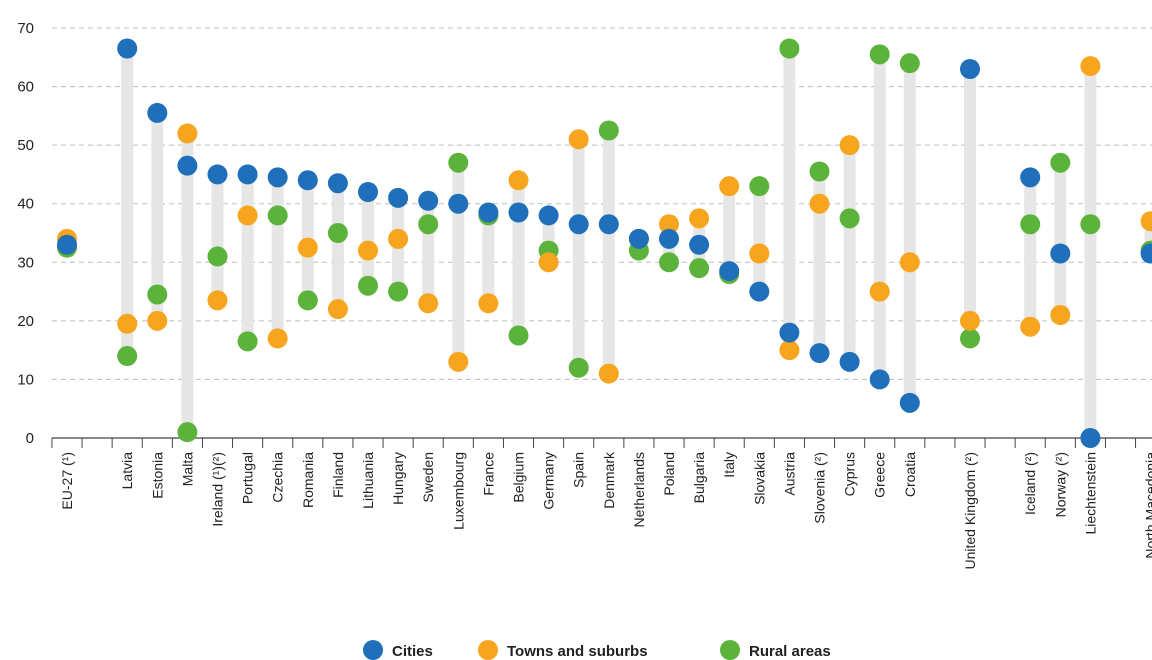 Image resolution: width=1152 pixels, height=660 pixels. What do you see at coordinates (25, 87) in the screenshot?
I see `y-tick-label: 60` at bounding box center [25, 87].